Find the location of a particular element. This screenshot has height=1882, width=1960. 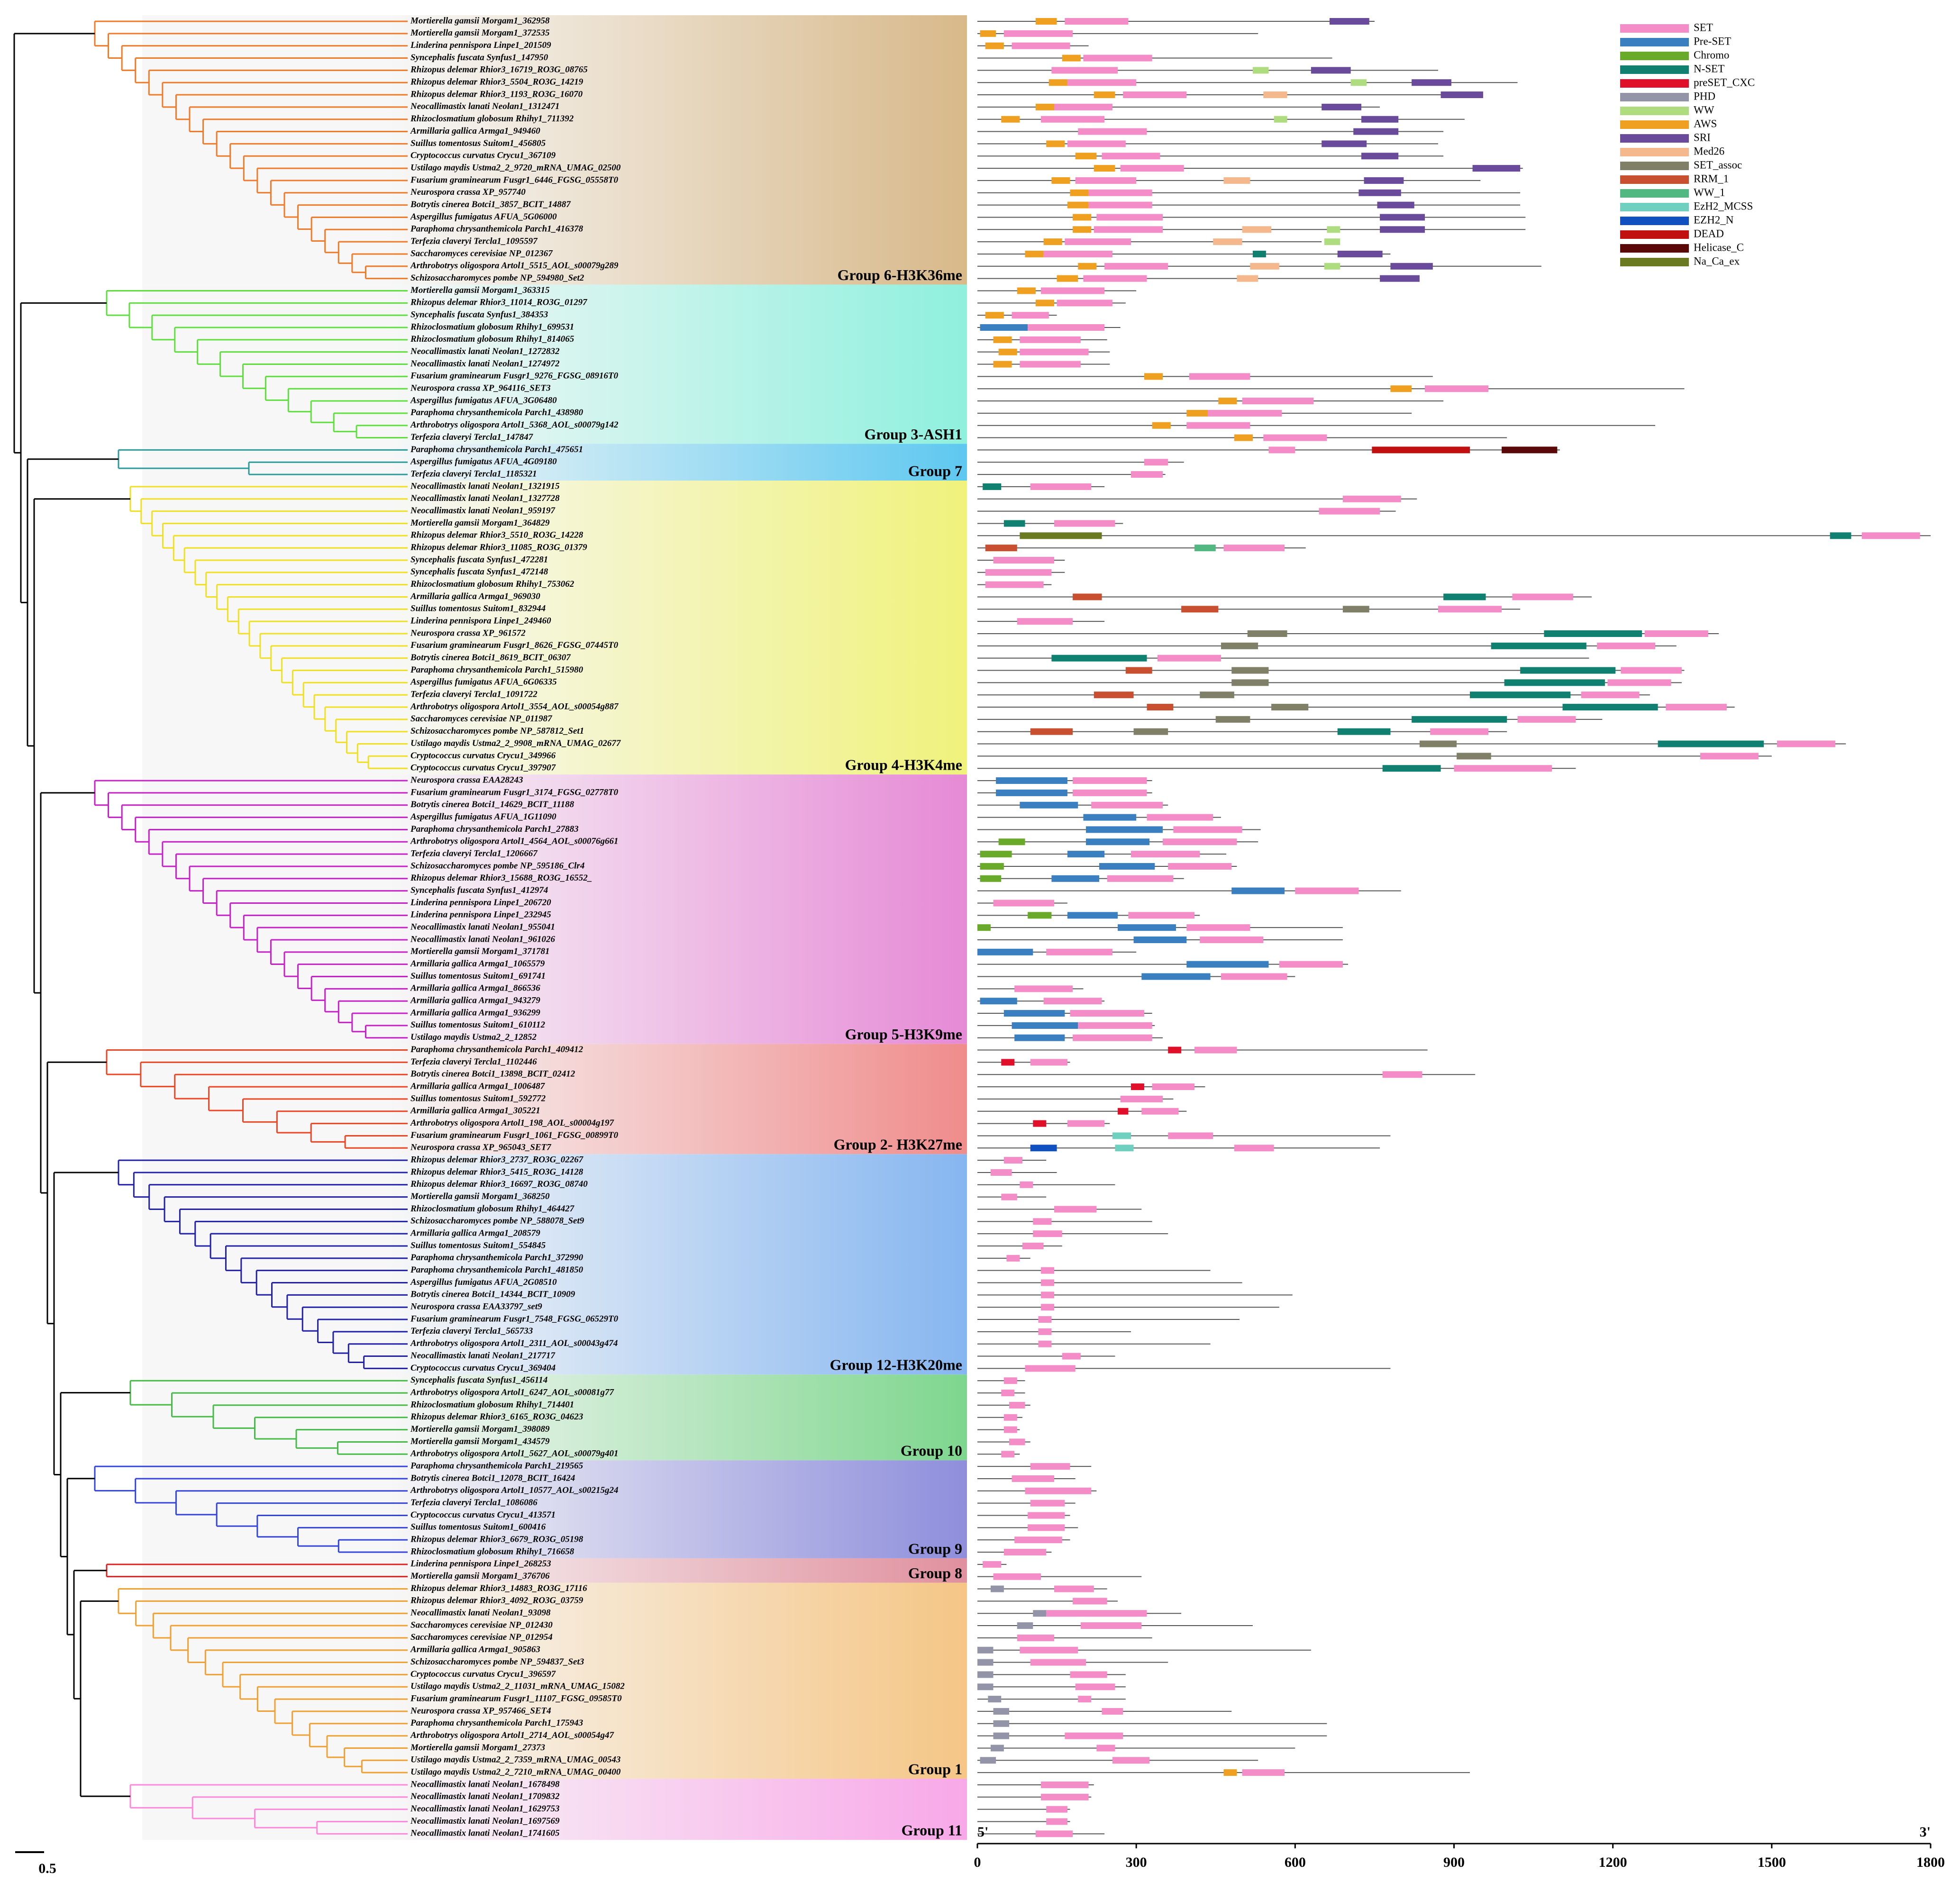

legend-label: SRI is located at coordinates (1702, 137).